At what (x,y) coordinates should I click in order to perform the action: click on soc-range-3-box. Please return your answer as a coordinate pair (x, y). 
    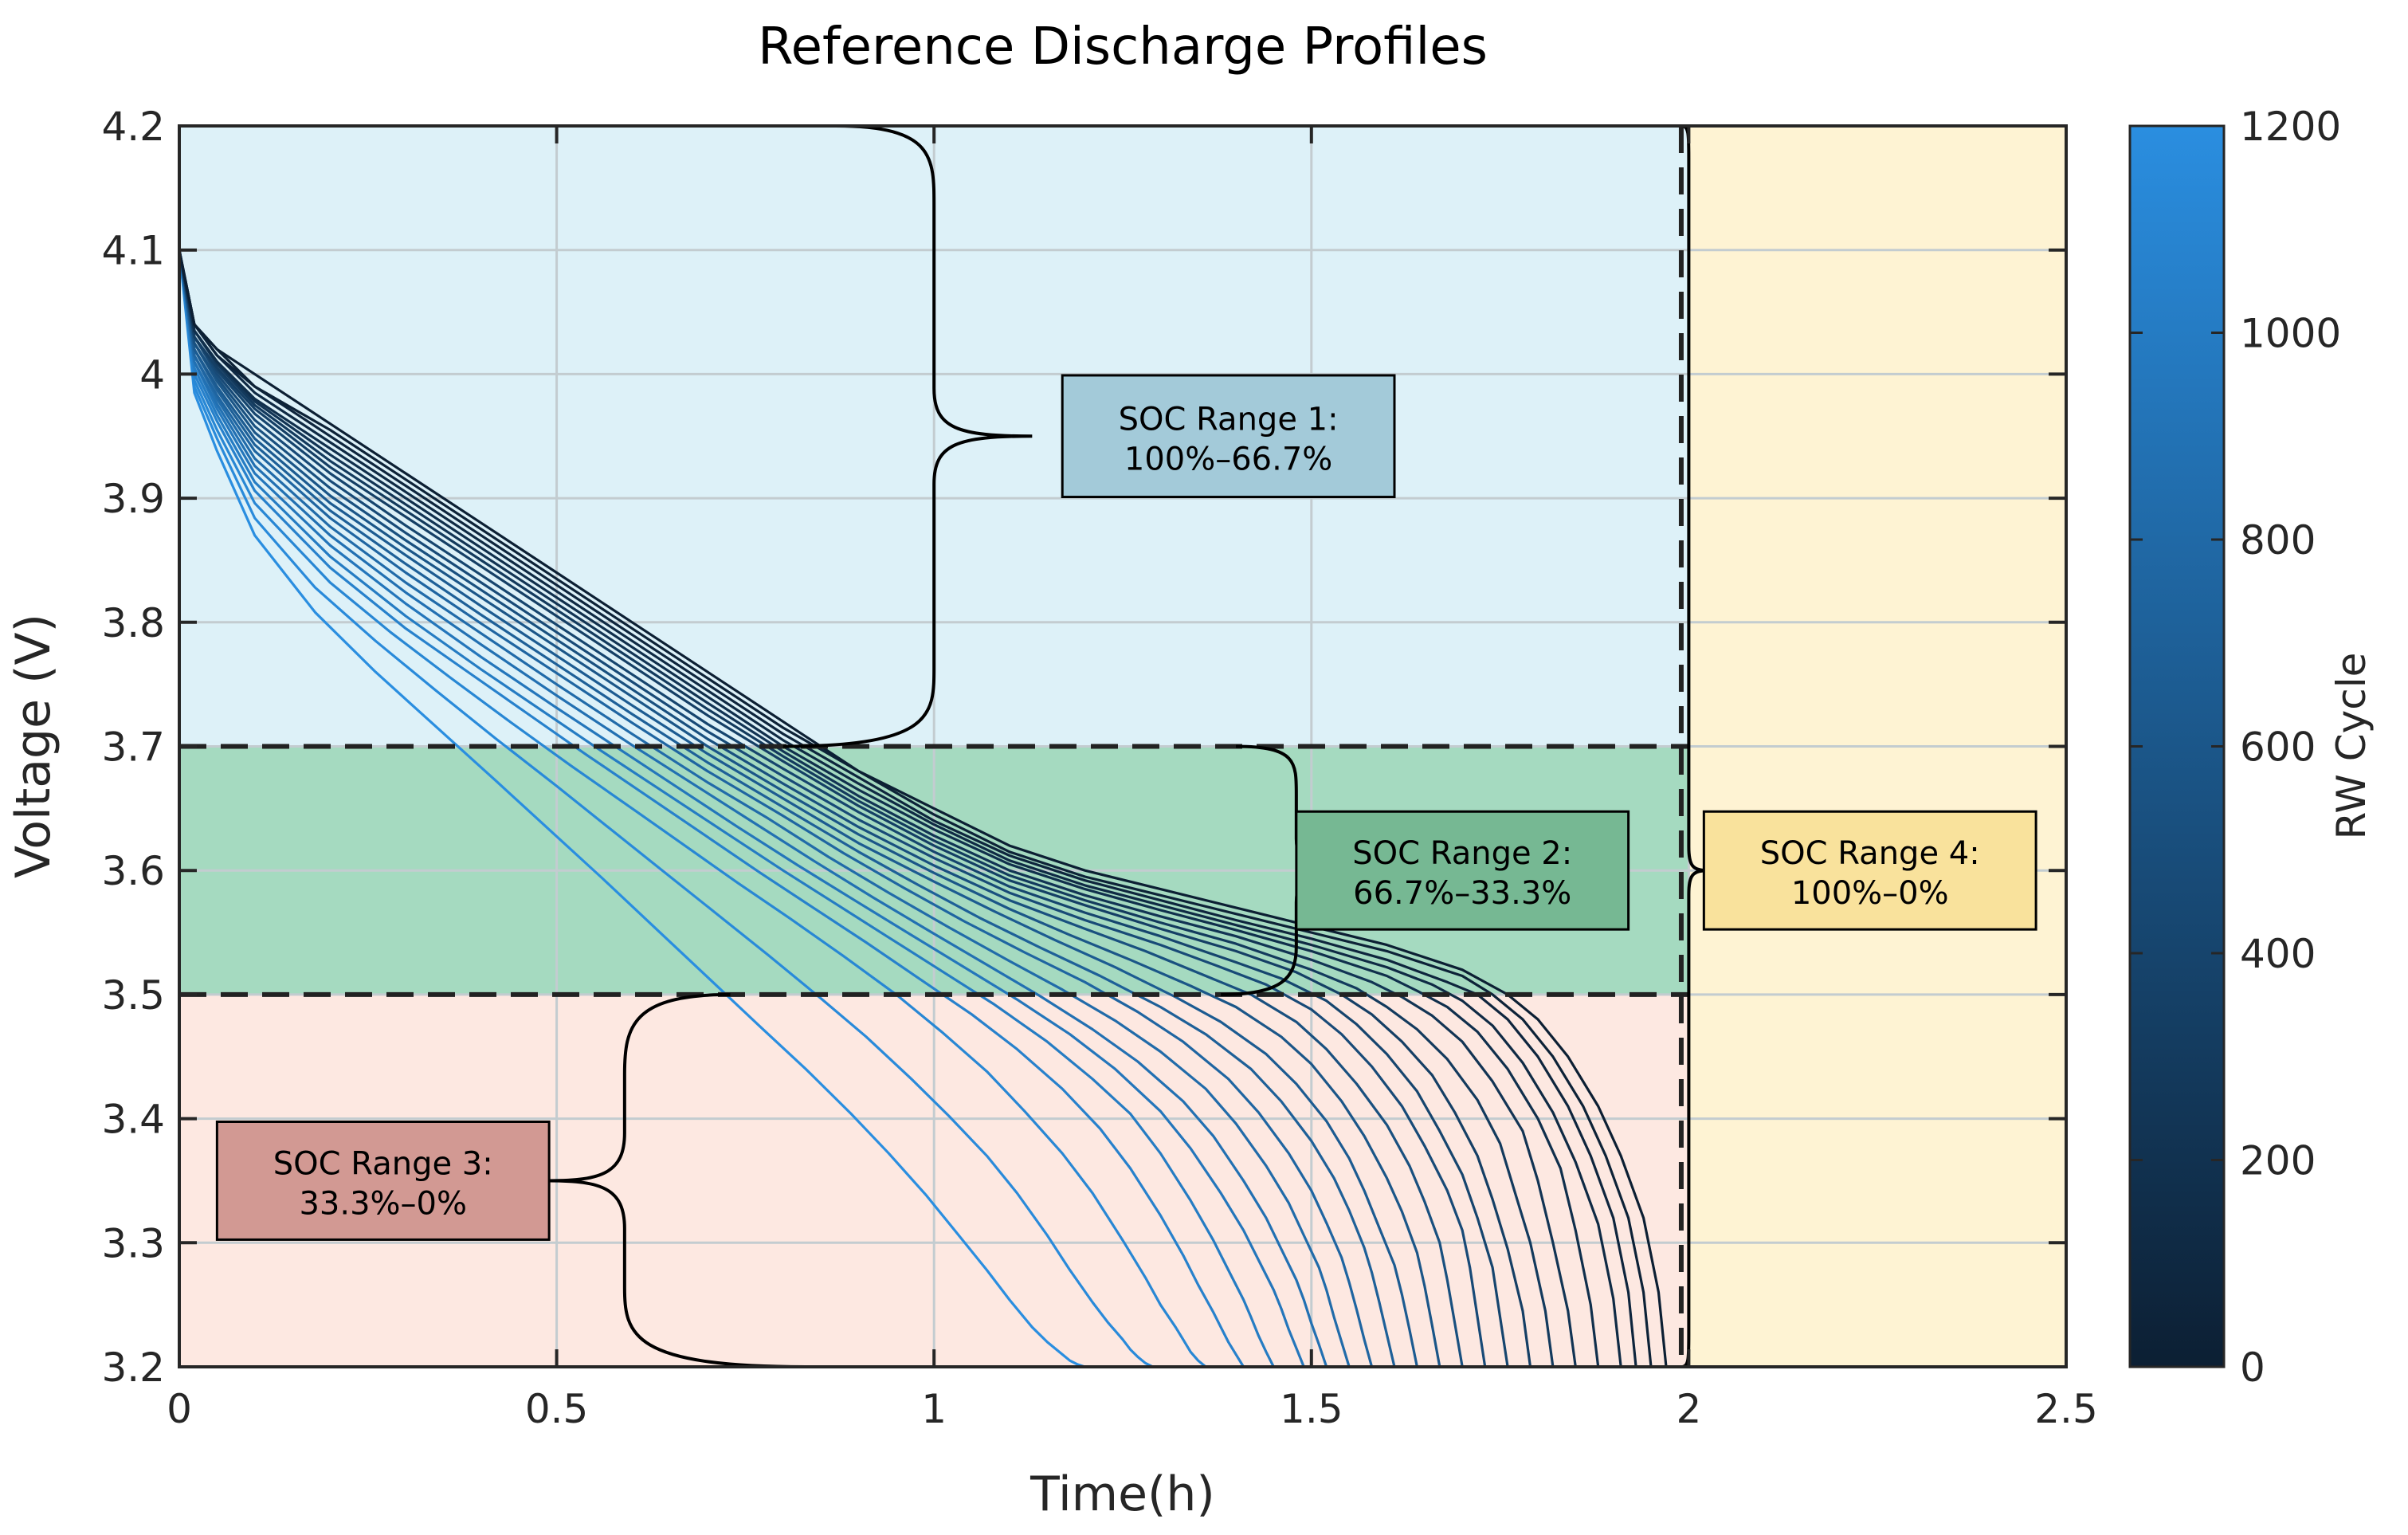
    Looking at the image, I should click on (383, 1180).